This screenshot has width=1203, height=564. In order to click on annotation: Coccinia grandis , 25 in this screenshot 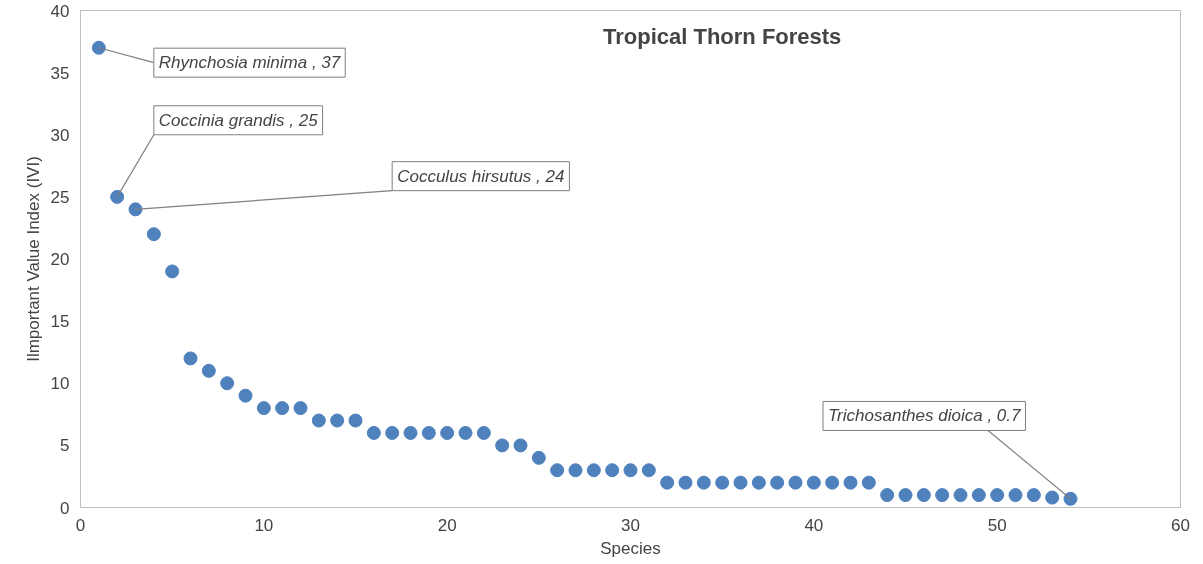, I will do `click(238, 120)`.